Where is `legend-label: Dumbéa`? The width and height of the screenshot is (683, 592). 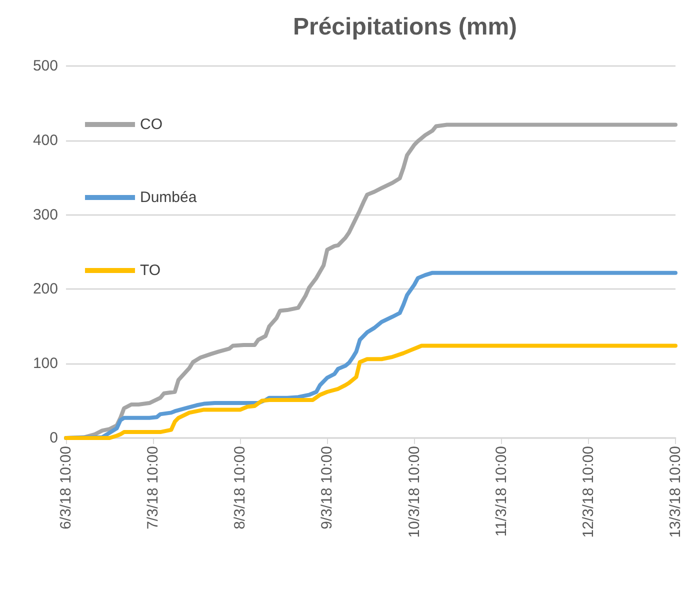
legend-label: Dumbéa is located at coordinates (169, 197).